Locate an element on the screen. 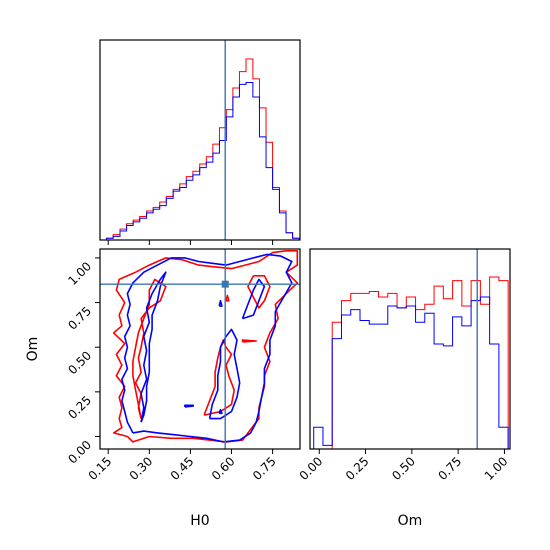 The height and width of the screenshot is (550, 550). histogram-H0-ticks is located at coordinates (190, 242).